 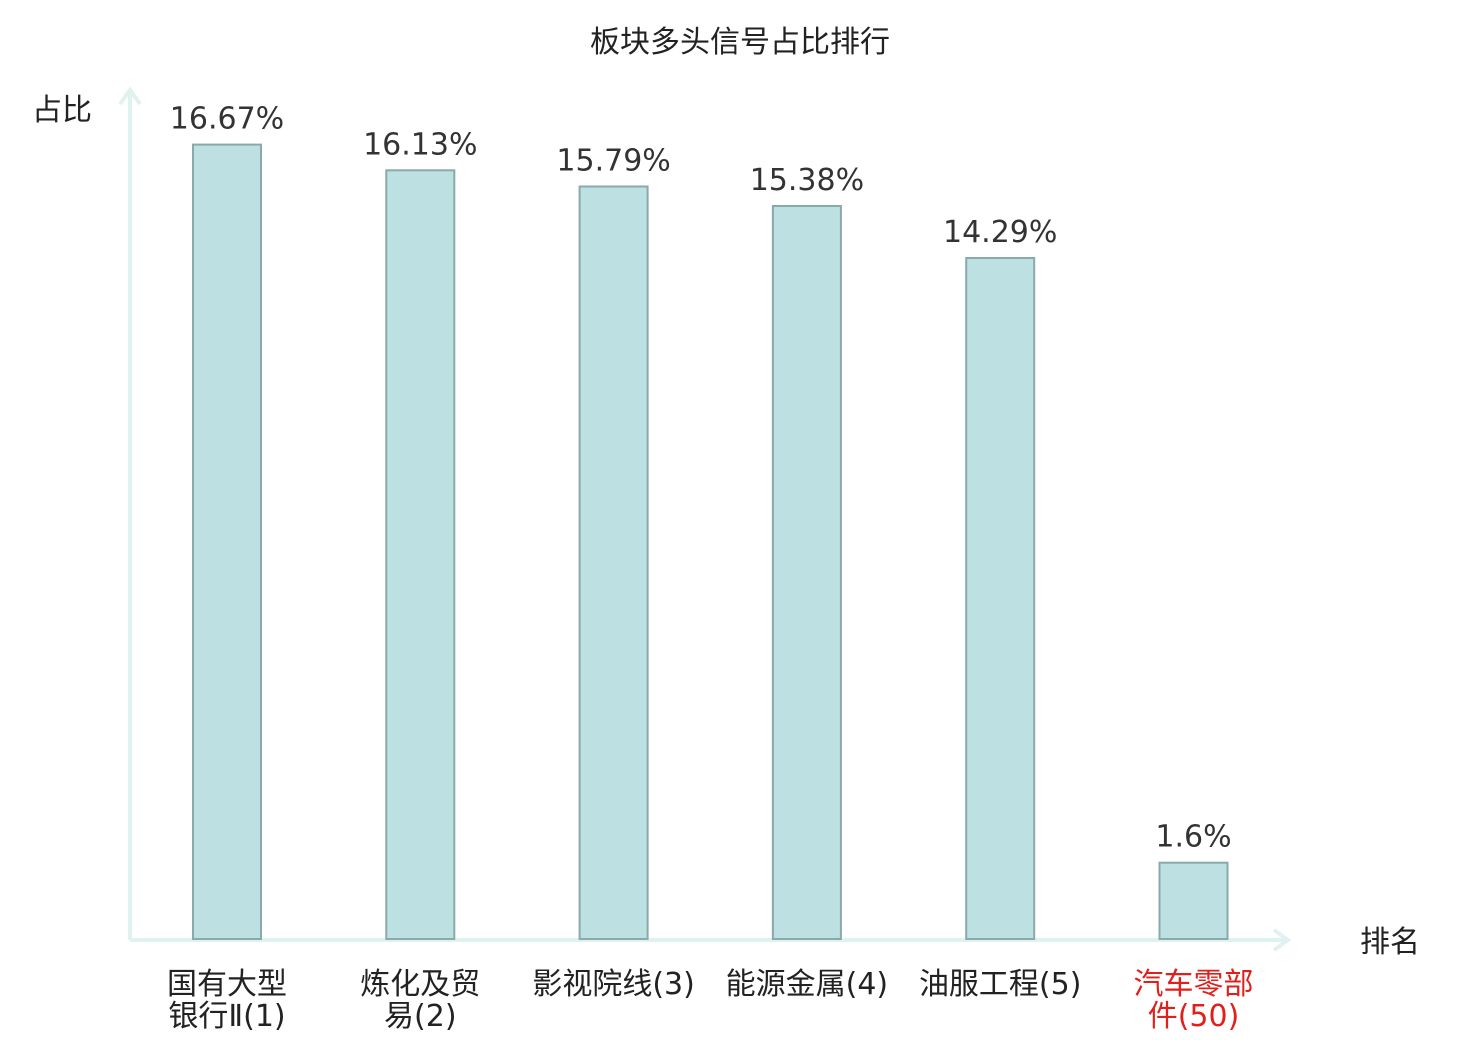 What do you see at coordinates (130, 96) in the screenshot?
I see `y-axis-arrow` at bounding box center [130, 96].